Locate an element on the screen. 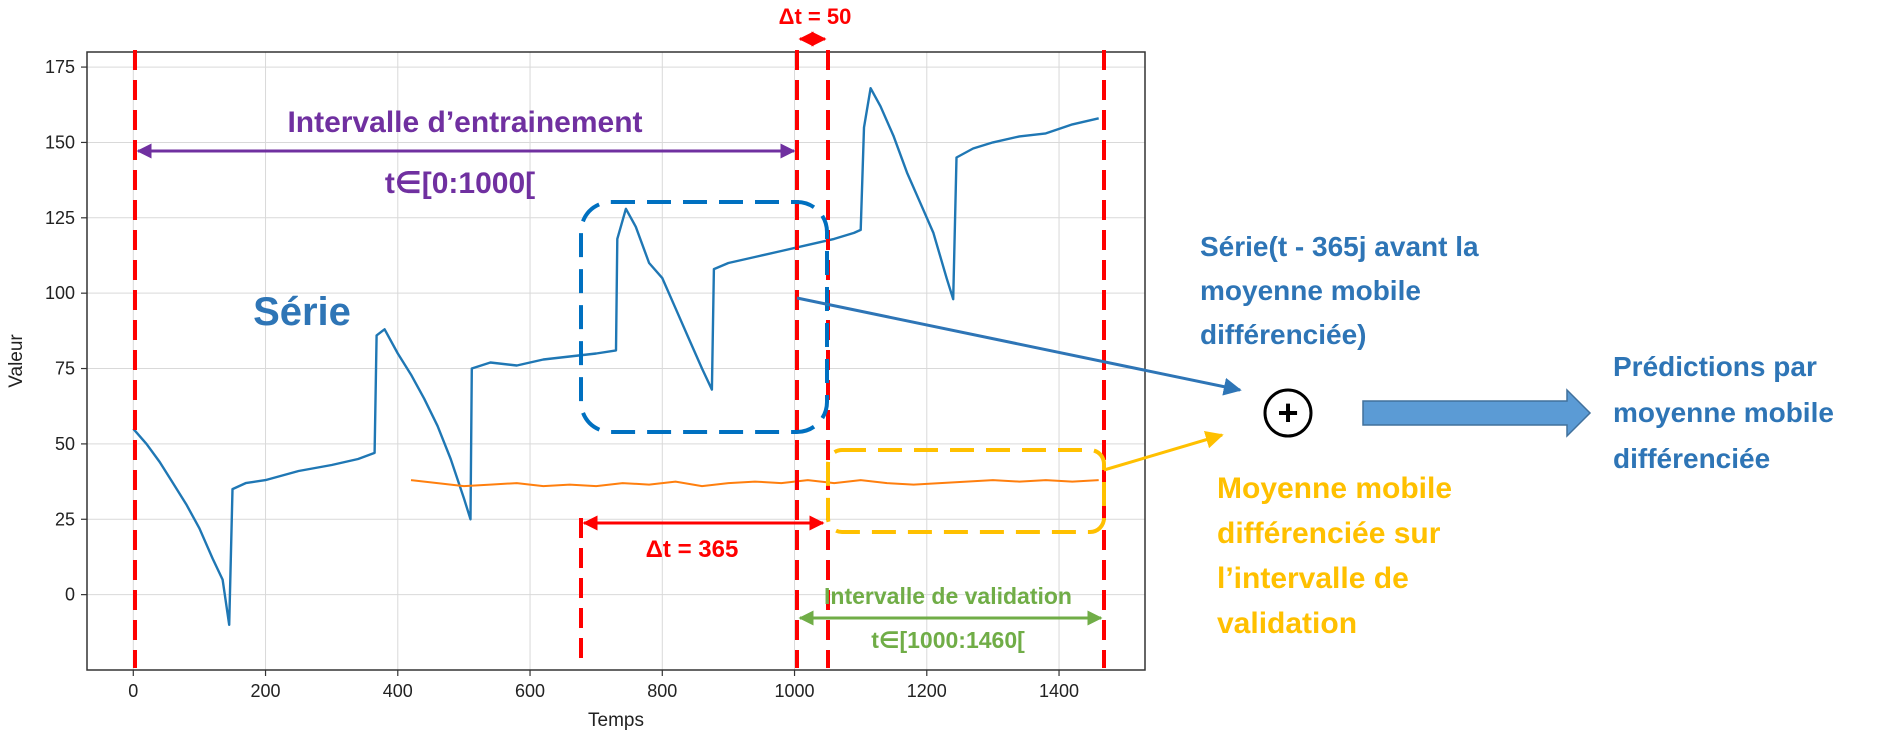 Image resolution: width=1892 pixels, height=732 pixels. x-tick-label: 800 is located at coordinates (662, 691).